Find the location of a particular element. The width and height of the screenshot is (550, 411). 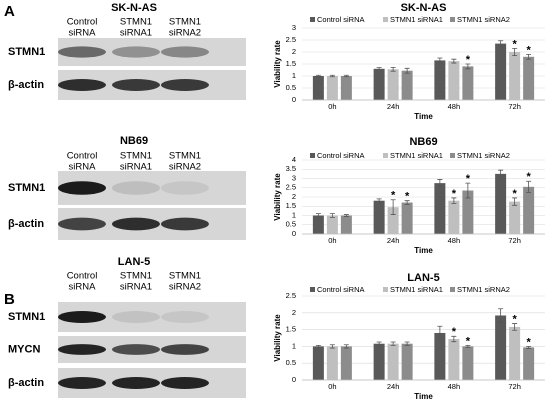

y-tick-label: 0 is located at coordinates (294, 233).